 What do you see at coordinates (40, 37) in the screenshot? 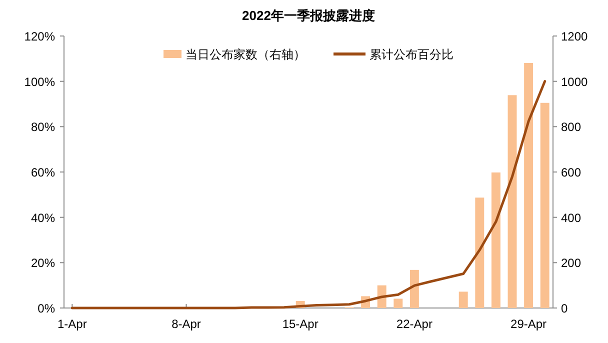
I see `y-tick-label: 120%` at bounding box center [40, 37].